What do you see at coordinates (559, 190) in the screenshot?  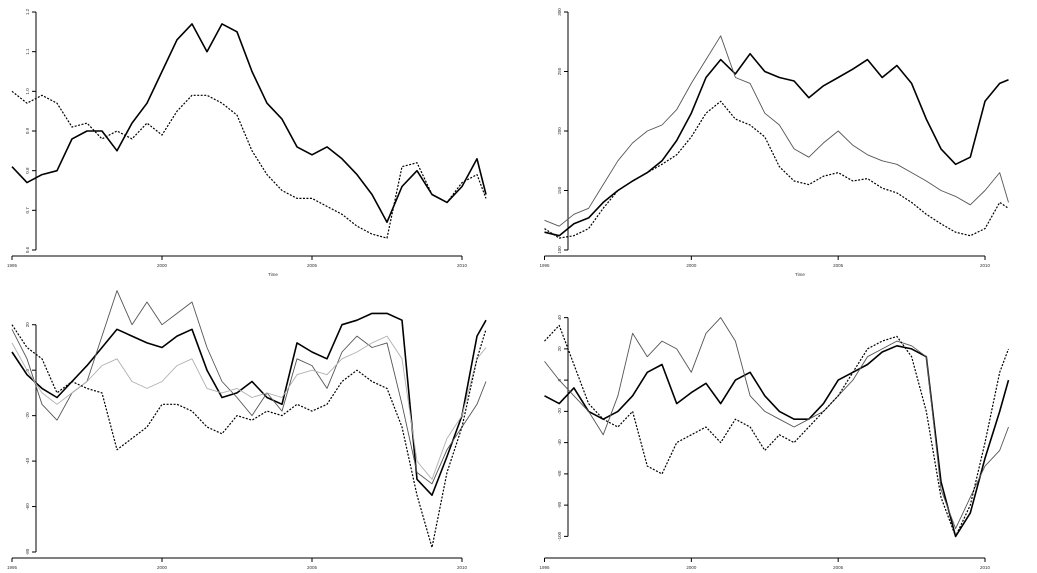 I see `y-tick-label: 150` at bounding box center [559, 190].